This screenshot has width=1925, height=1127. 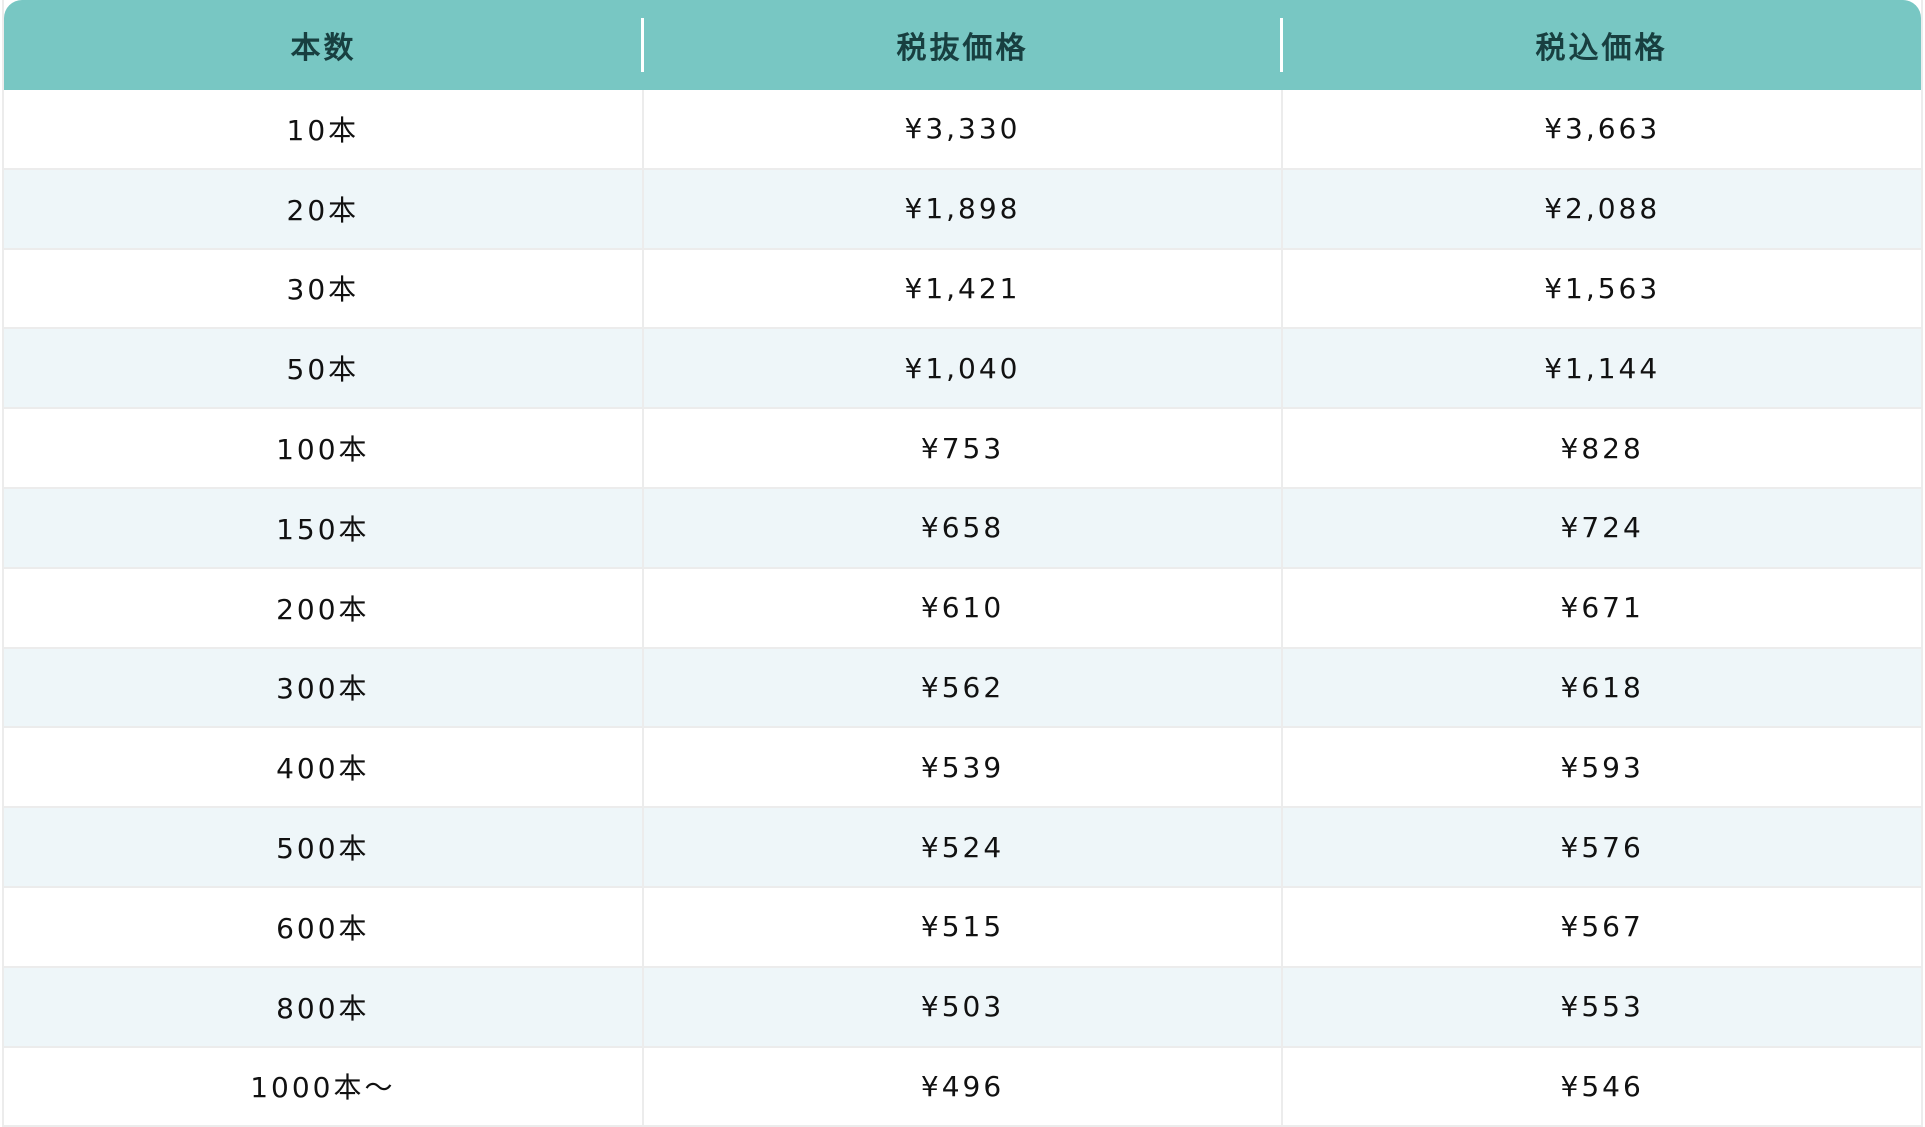 I want to click on cell-quantity: 400本, so click(x=323, y=769).